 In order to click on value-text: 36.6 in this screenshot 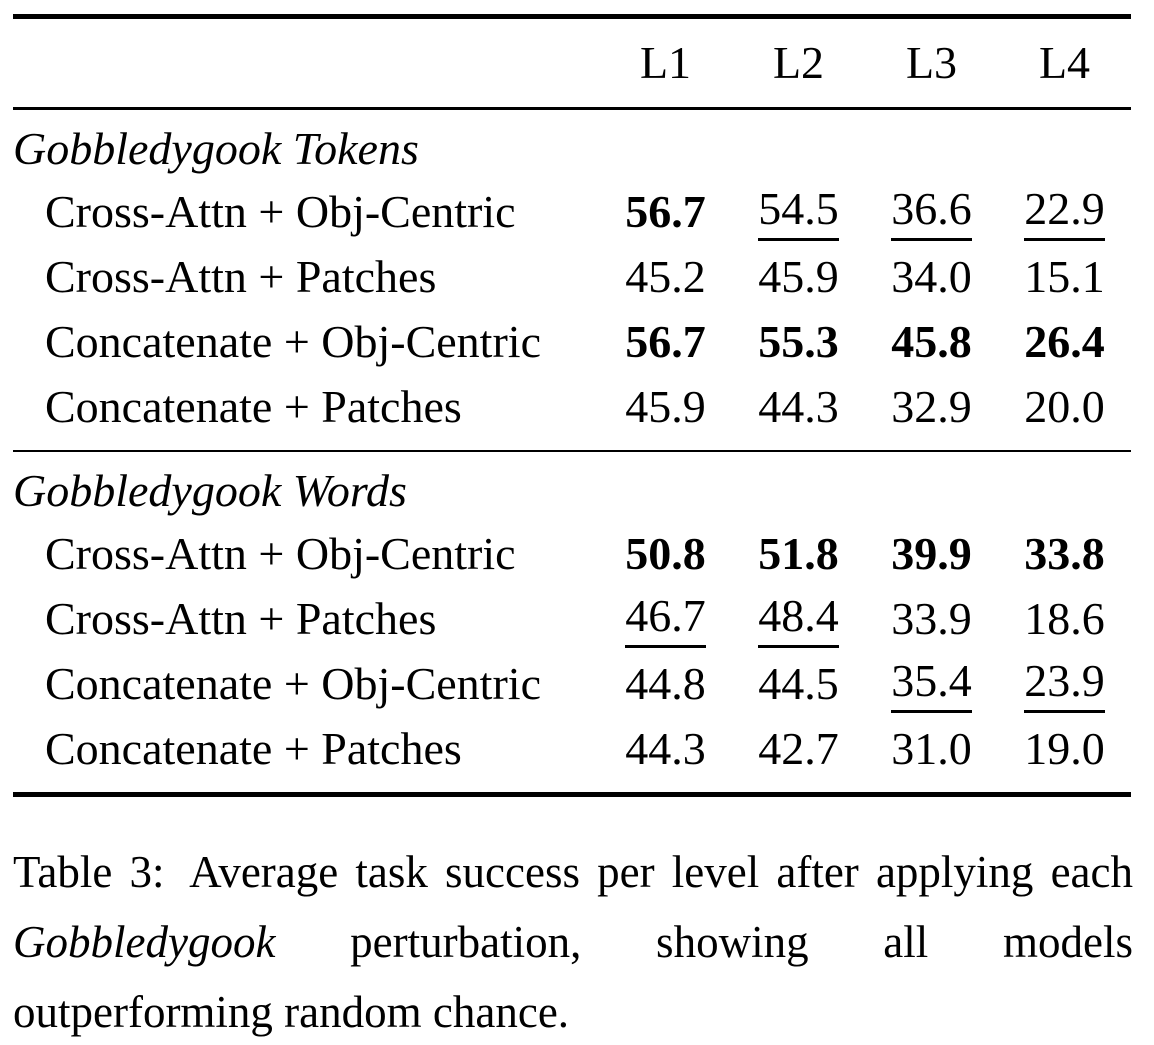, I will do `click(931, 212)`.